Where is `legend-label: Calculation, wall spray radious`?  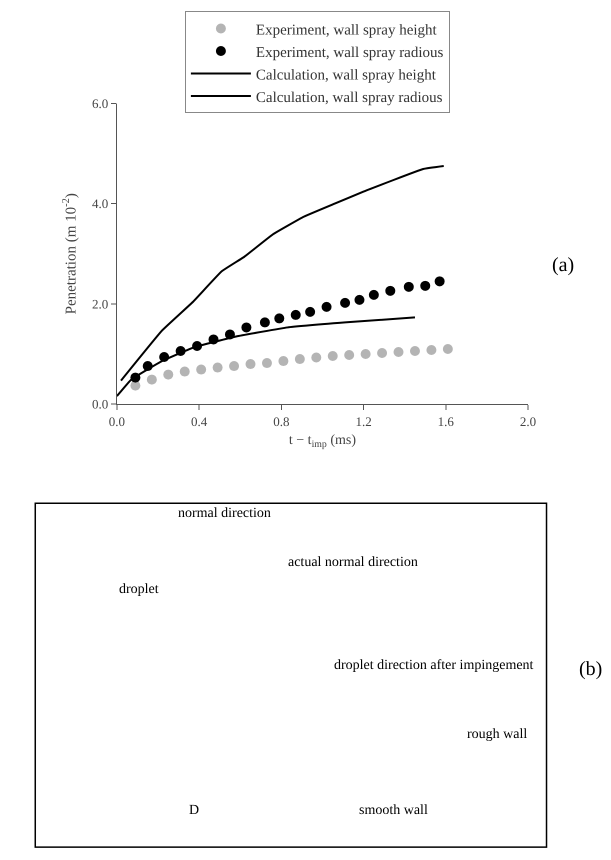
legend-label: Calculation, wall spray radious is located at coordinates (349, 98).